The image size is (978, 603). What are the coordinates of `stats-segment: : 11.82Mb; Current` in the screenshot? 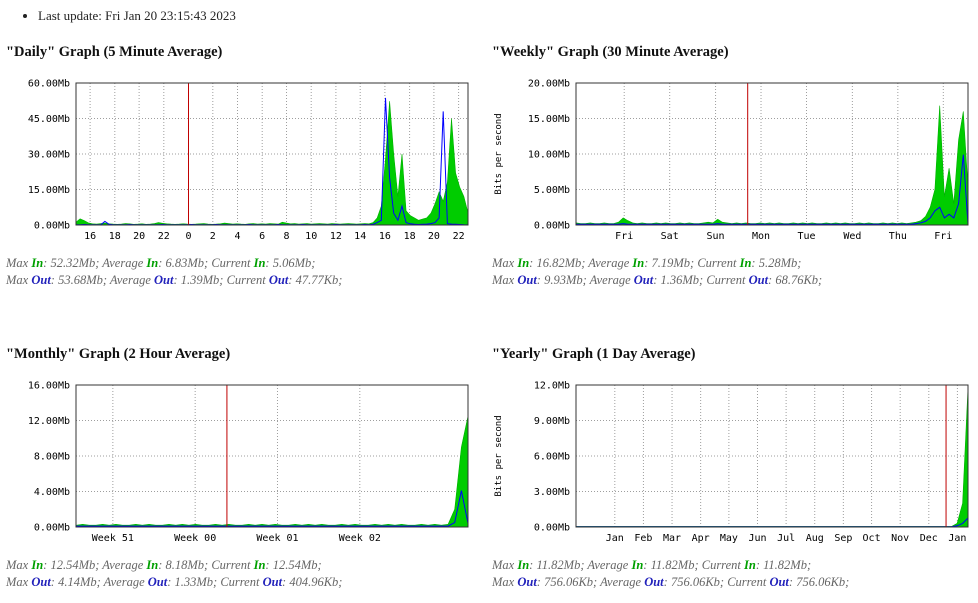 It's located at (693, 564).